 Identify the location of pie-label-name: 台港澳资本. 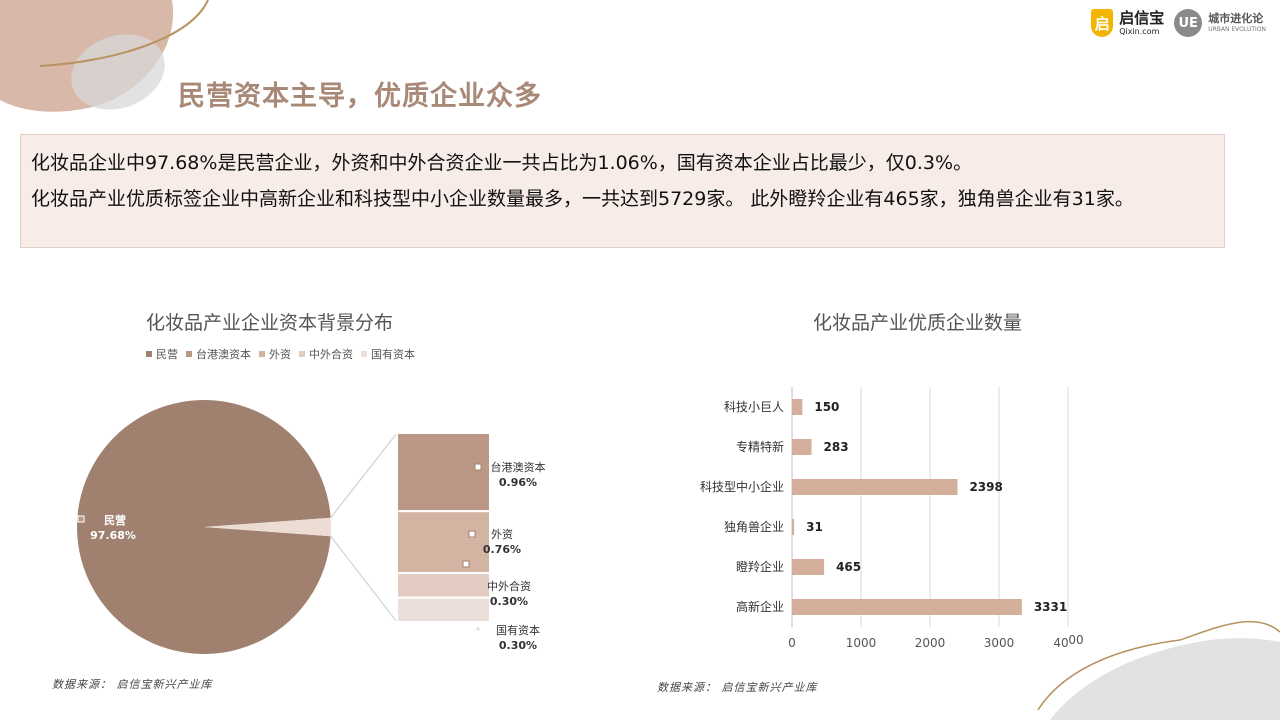
(518, 467).